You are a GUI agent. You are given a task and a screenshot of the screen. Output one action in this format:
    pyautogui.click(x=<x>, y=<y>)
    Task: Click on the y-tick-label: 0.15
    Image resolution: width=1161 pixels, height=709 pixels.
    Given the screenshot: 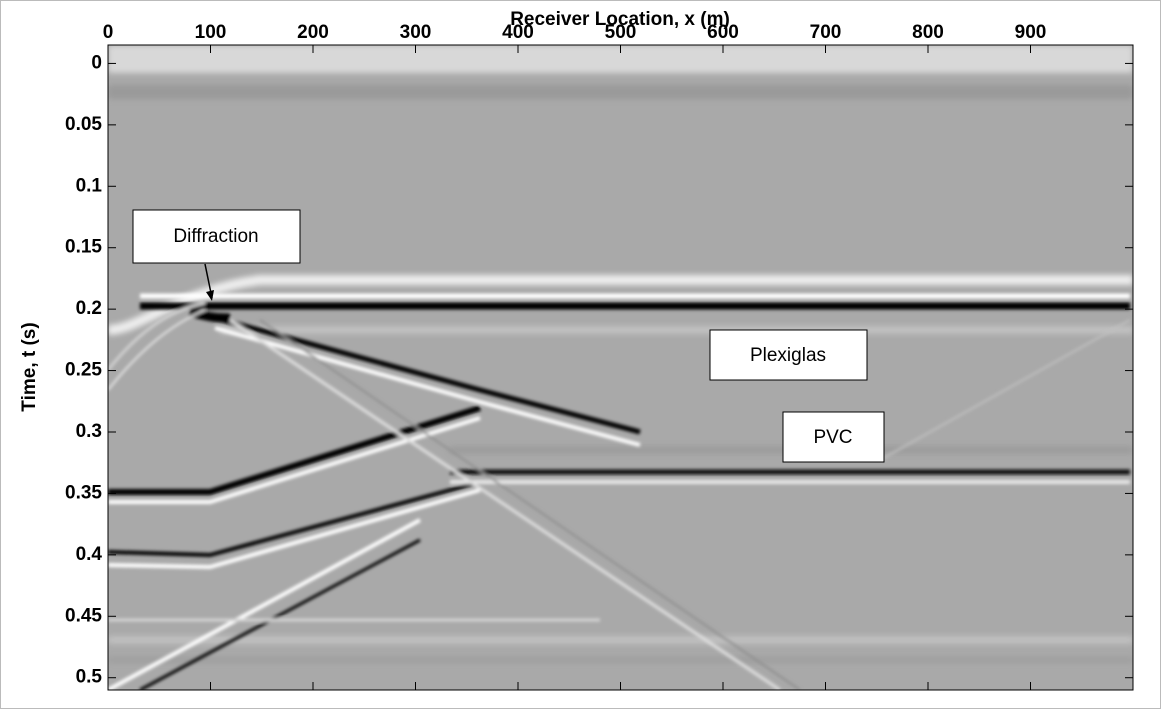 What is the action you would take?
    pyautogui.click(x=83, y=247)
    